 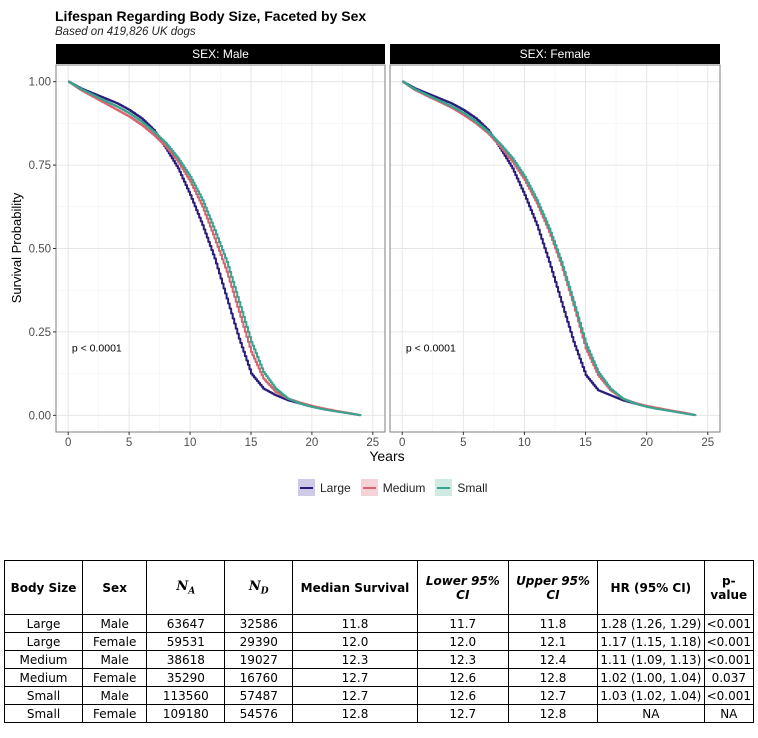 What do you see at coordinates (186, 623) in the screenshot?
I see `table-cell: 63647` at bounding box center [186, 623].